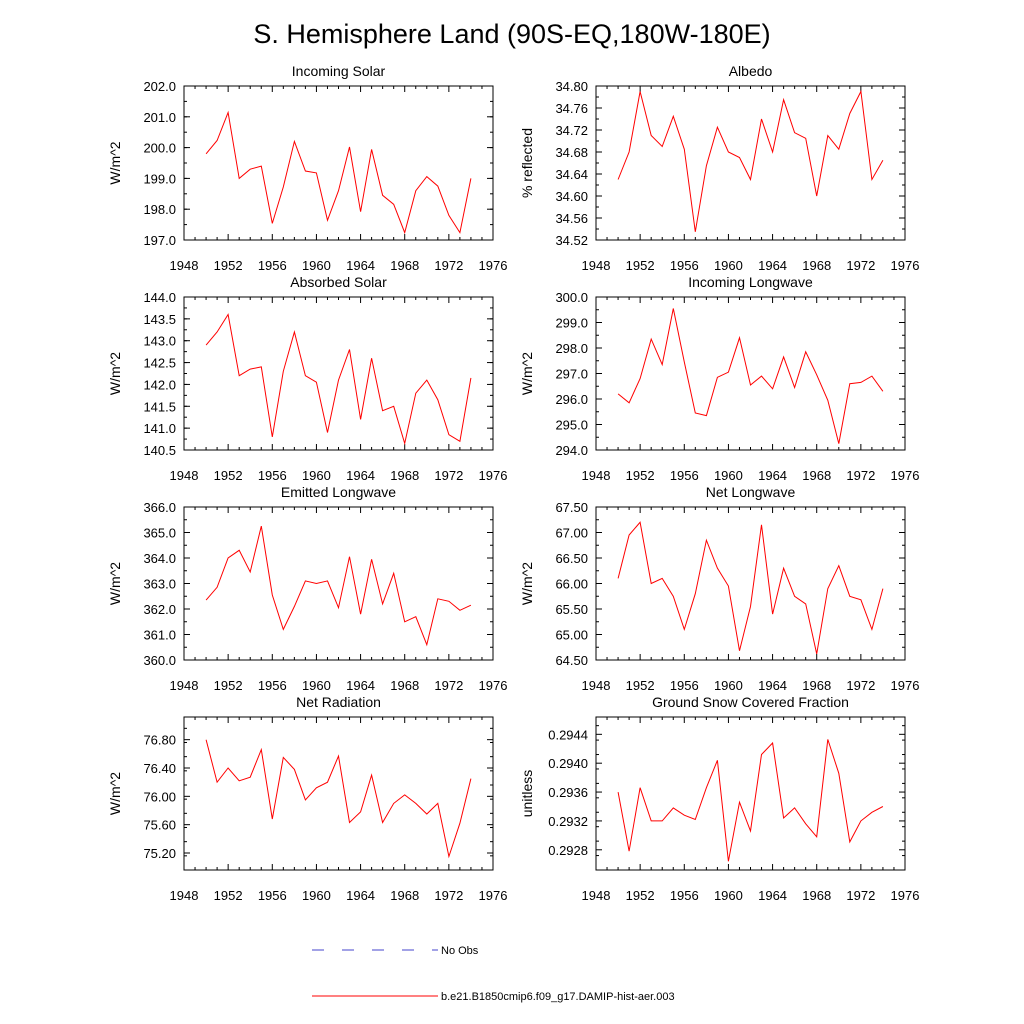 Image resolution: width=1024 pixels, height=1024 pixels. Describe the element at coordinates (159, 384) in the screenshot. I see `y-tick-label: 142.0` at that location.